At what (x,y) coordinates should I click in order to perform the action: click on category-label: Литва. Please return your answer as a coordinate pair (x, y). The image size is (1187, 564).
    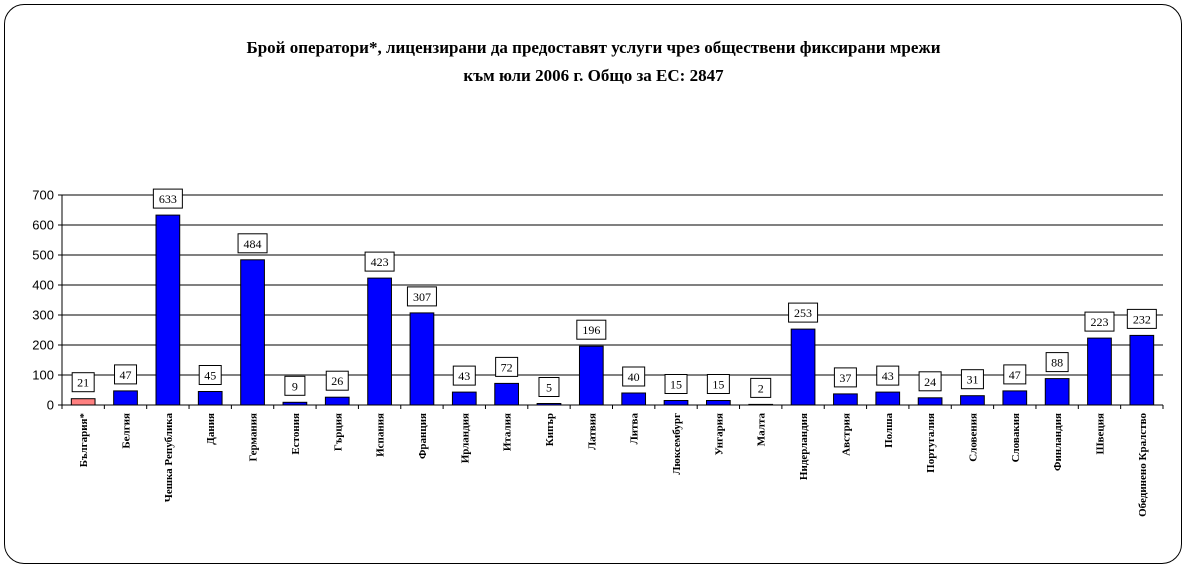
    Looking at the image, I should click on (635, 429).